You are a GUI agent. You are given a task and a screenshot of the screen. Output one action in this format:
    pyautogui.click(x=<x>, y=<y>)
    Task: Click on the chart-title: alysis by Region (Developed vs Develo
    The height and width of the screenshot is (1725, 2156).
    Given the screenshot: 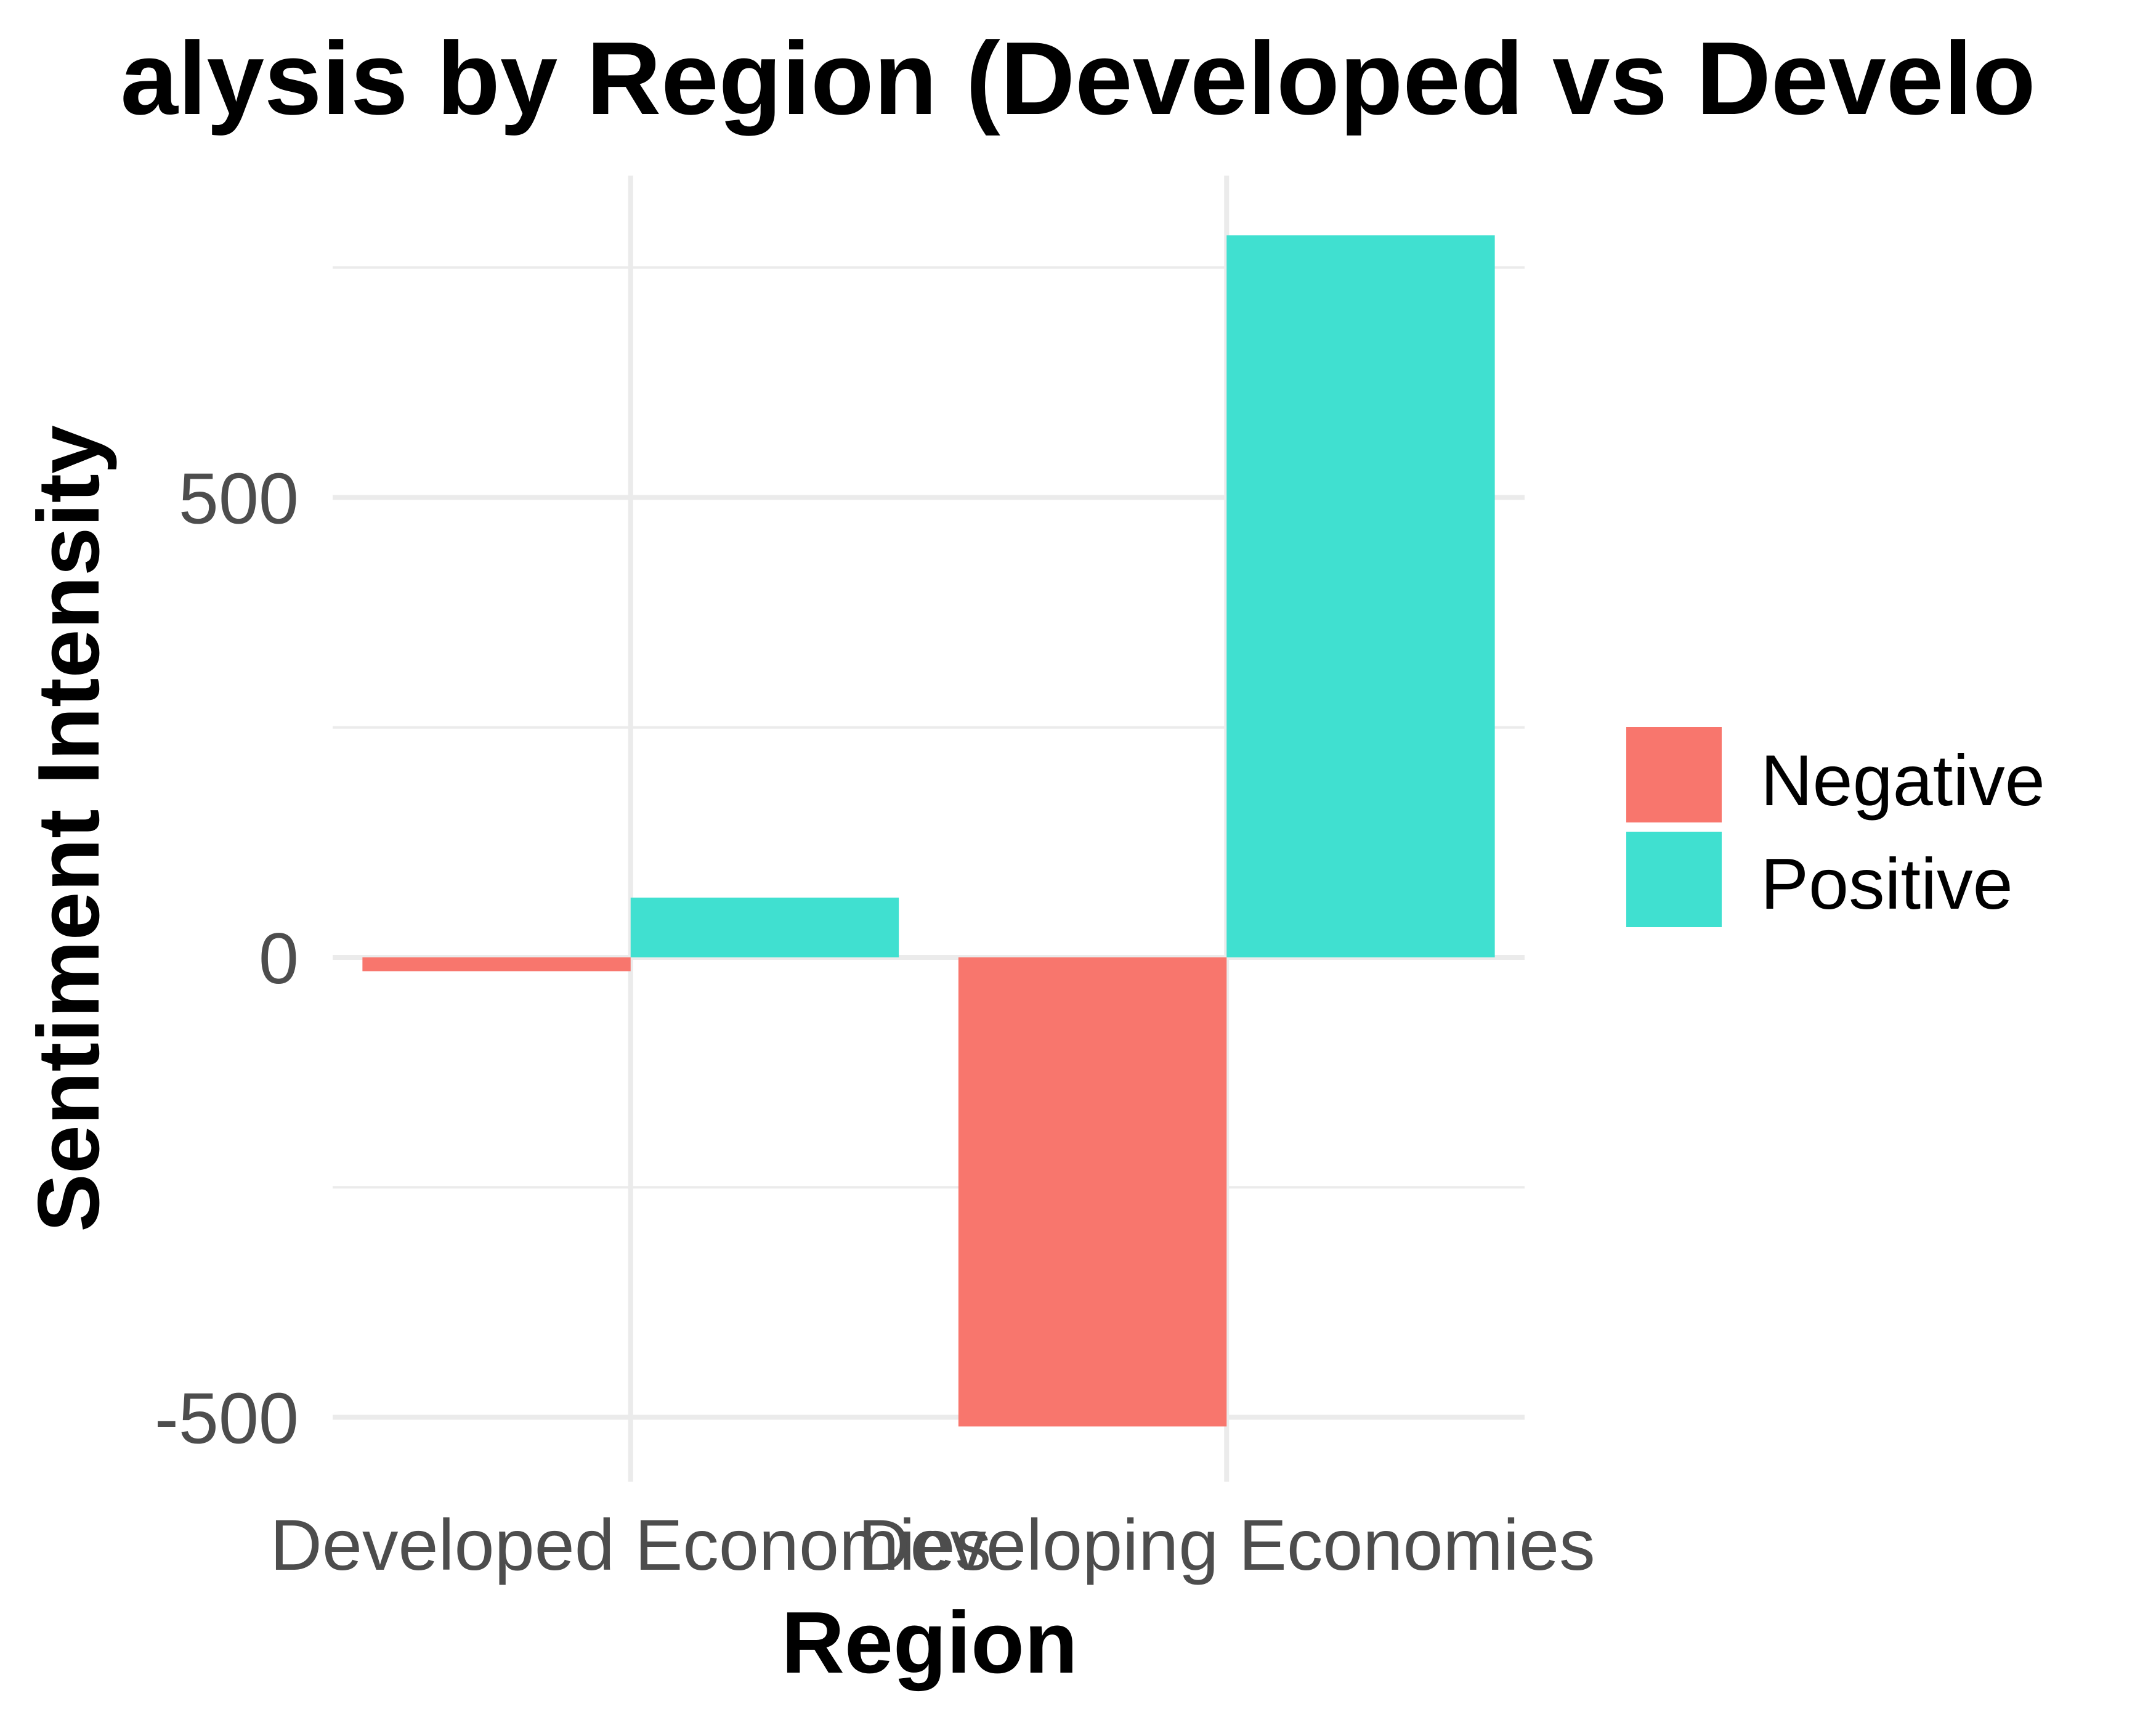 What is the action you would take?
    pyautogui.click(x=1077, y=78)
    